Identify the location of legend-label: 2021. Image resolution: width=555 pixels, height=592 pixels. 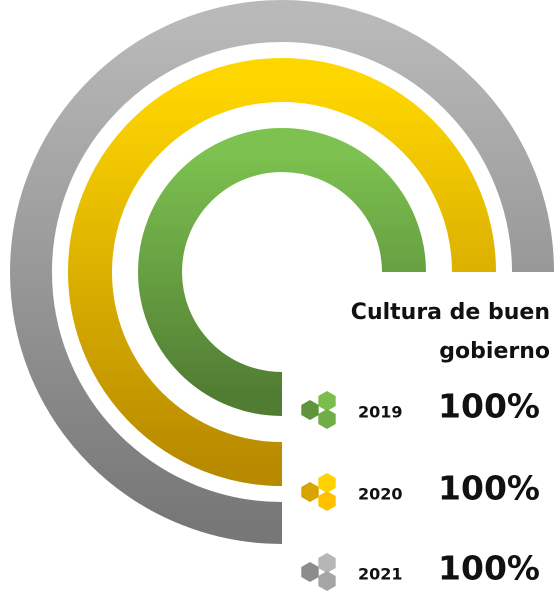
(380, 574).